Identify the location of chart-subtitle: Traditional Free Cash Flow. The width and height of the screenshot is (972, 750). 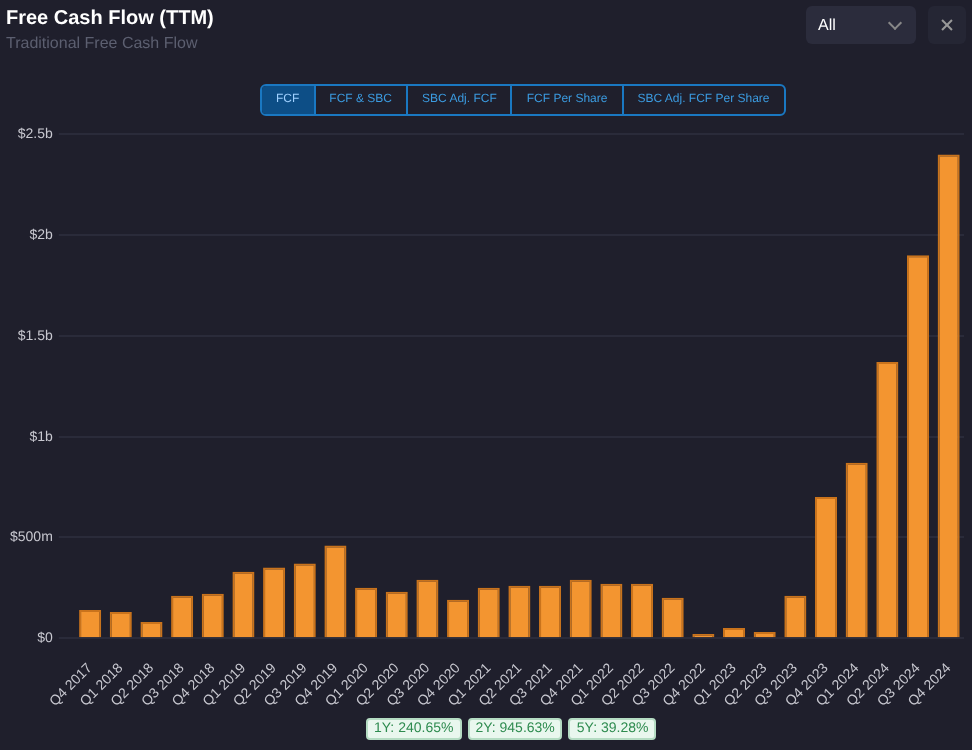
(102, 43).